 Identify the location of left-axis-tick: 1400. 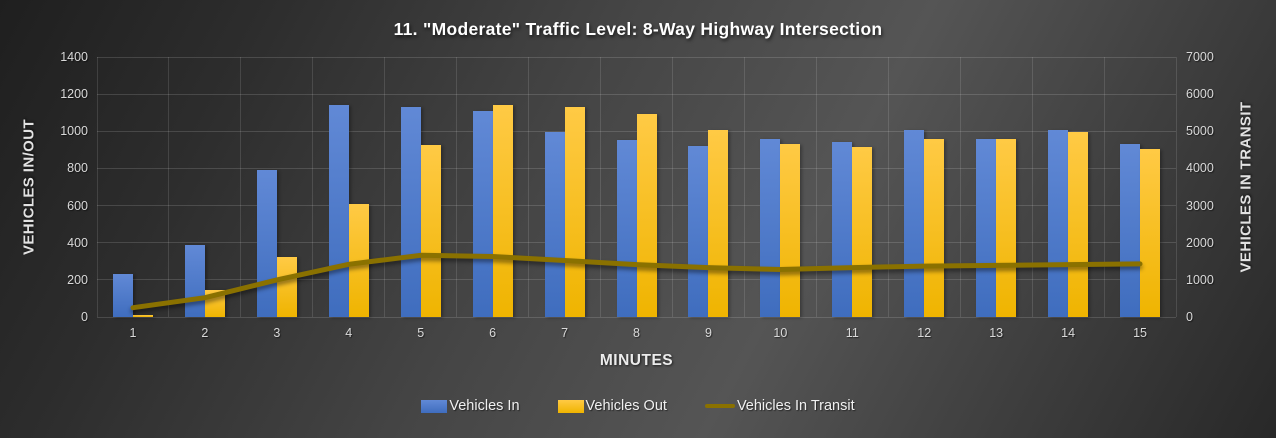
(74, 57).